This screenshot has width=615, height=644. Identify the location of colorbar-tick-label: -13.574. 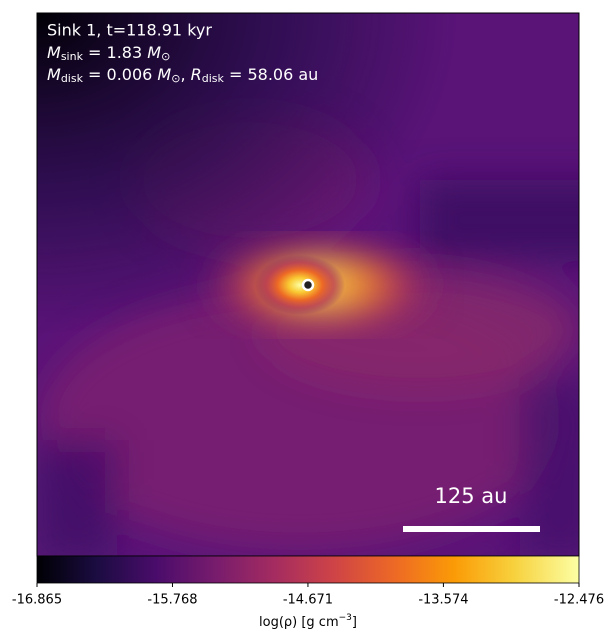
(443, 600).